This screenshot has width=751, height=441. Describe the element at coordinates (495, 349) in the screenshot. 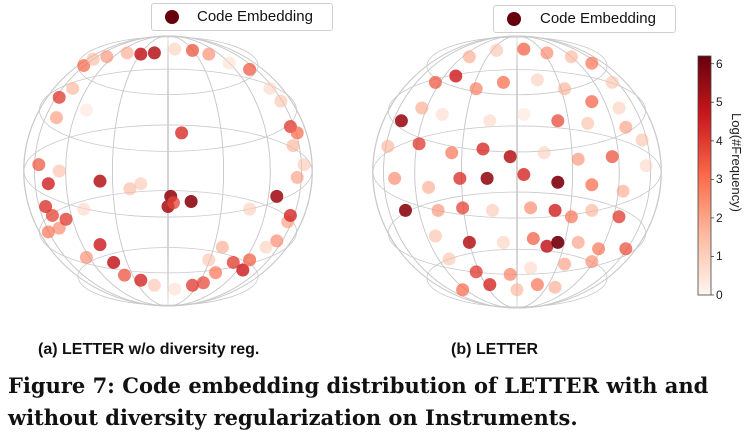

I see `subplot-b-title: (b) LETTER` at that location.